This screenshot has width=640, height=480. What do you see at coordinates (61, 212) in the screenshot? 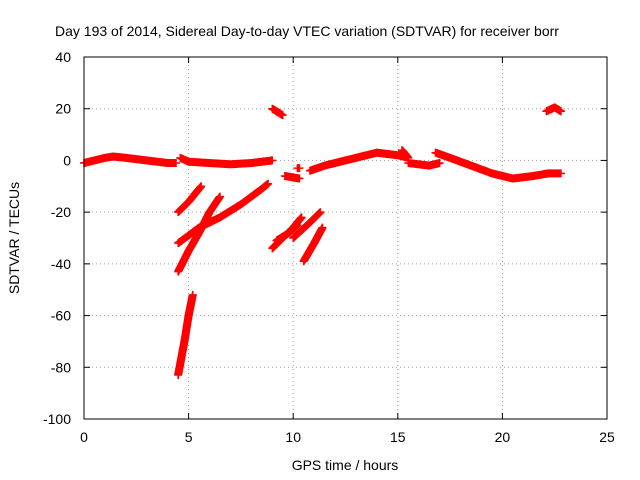
I see `y-tick-label: -20` at bounding box center [61, 212].